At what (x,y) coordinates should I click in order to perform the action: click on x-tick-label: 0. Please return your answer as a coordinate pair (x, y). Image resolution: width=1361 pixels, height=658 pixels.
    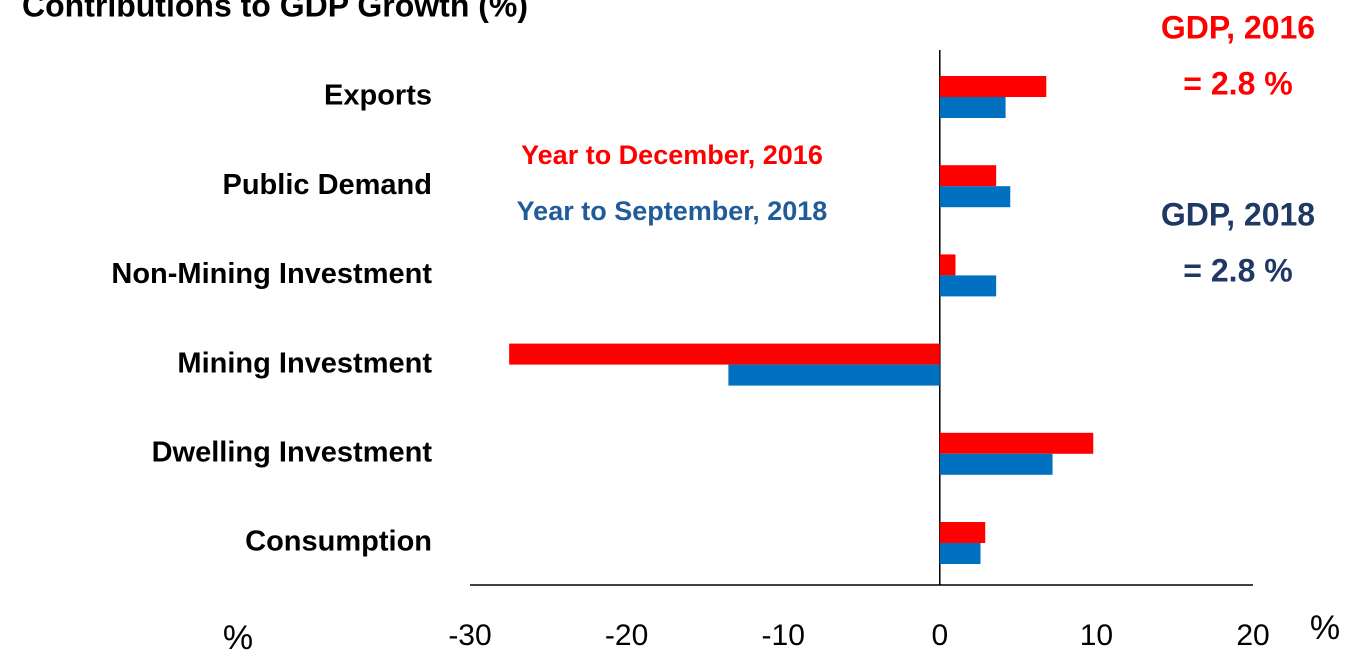
    Looking at the image, I should click on (939, 635).